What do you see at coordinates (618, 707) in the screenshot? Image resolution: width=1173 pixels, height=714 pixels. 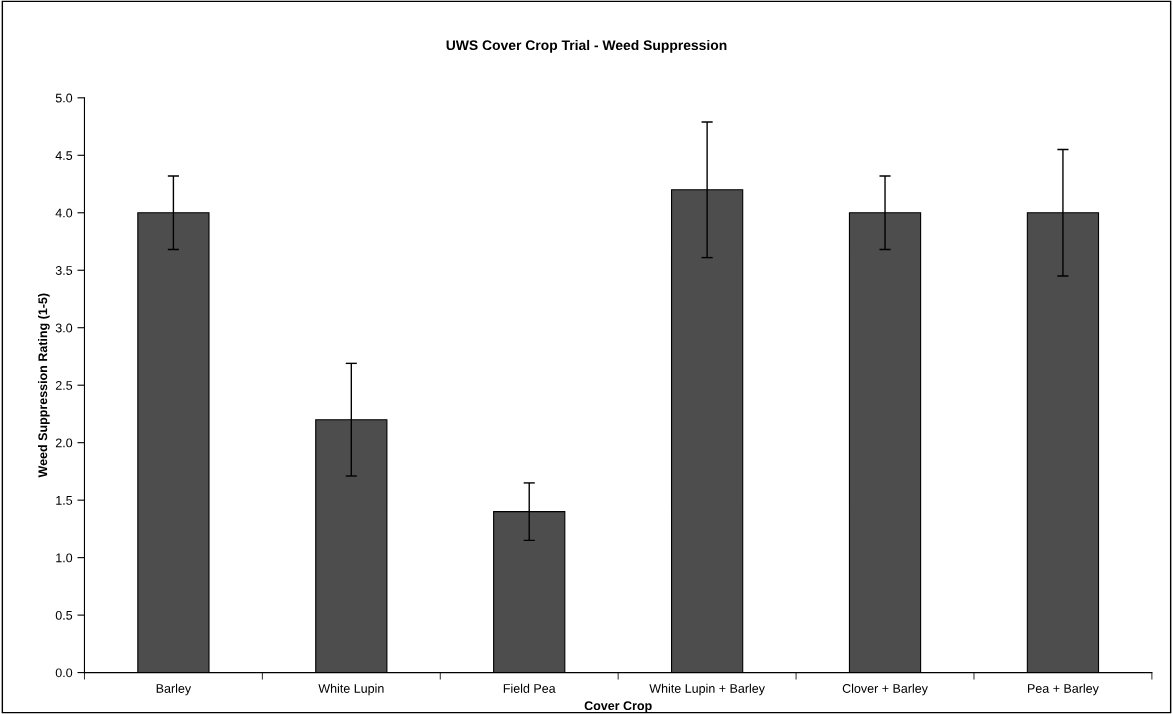 I see `x-axis-title: Cover Crop` at bounding box center [618, 707].